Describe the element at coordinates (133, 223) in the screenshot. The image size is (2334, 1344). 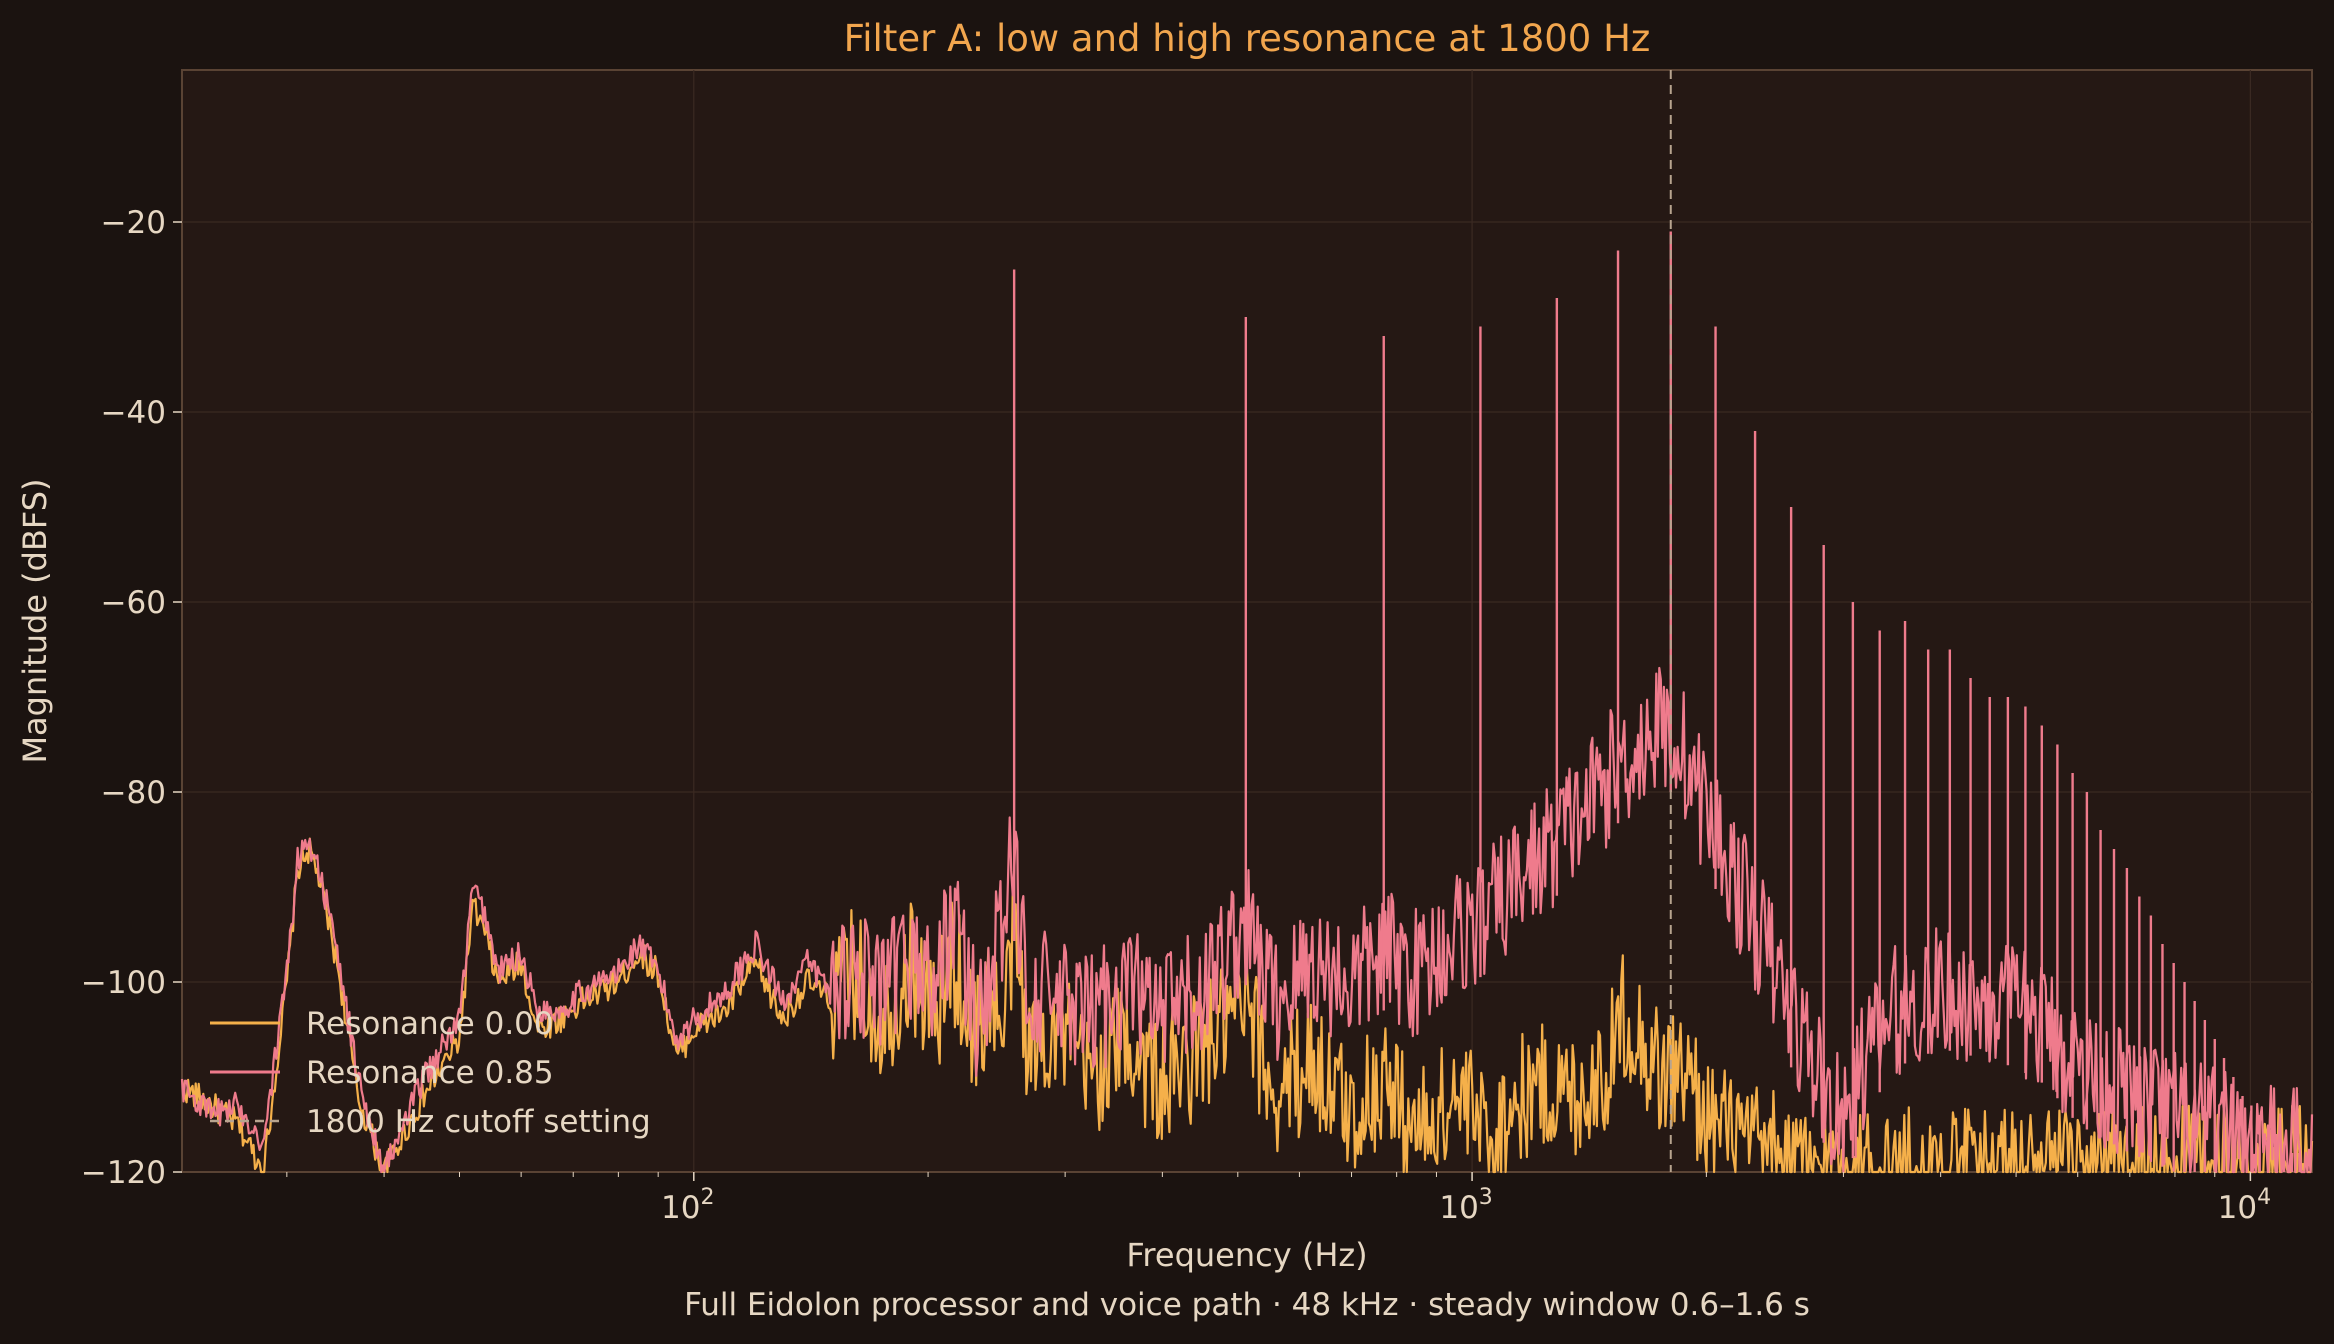
I see `y-tick-label: −20` at that location.